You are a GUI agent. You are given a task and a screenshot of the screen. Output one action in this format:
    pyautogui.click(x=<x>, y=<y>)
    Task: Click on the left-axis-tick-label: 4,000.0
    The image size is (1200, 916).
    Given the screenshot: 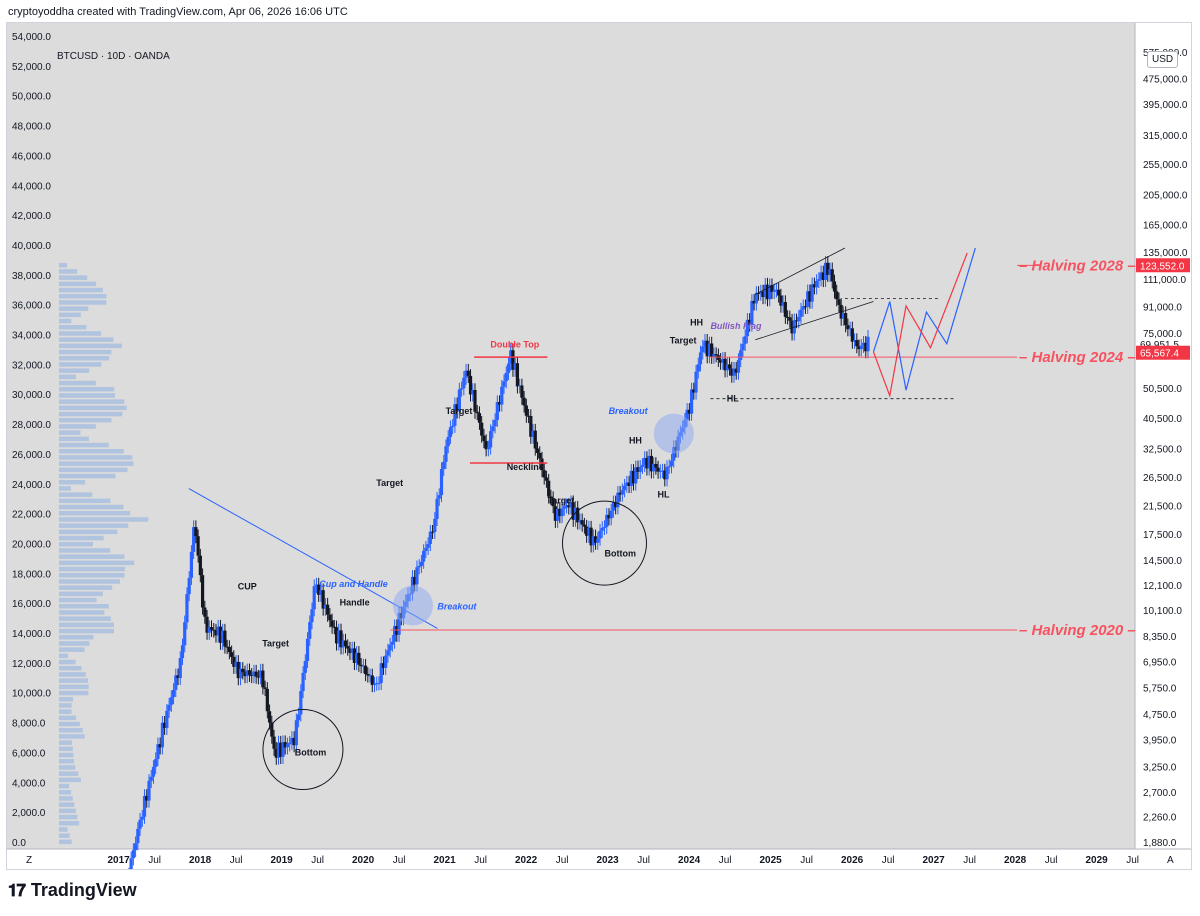 What is the action you would take?
    pyautogui.click(x=29, y=783)
    